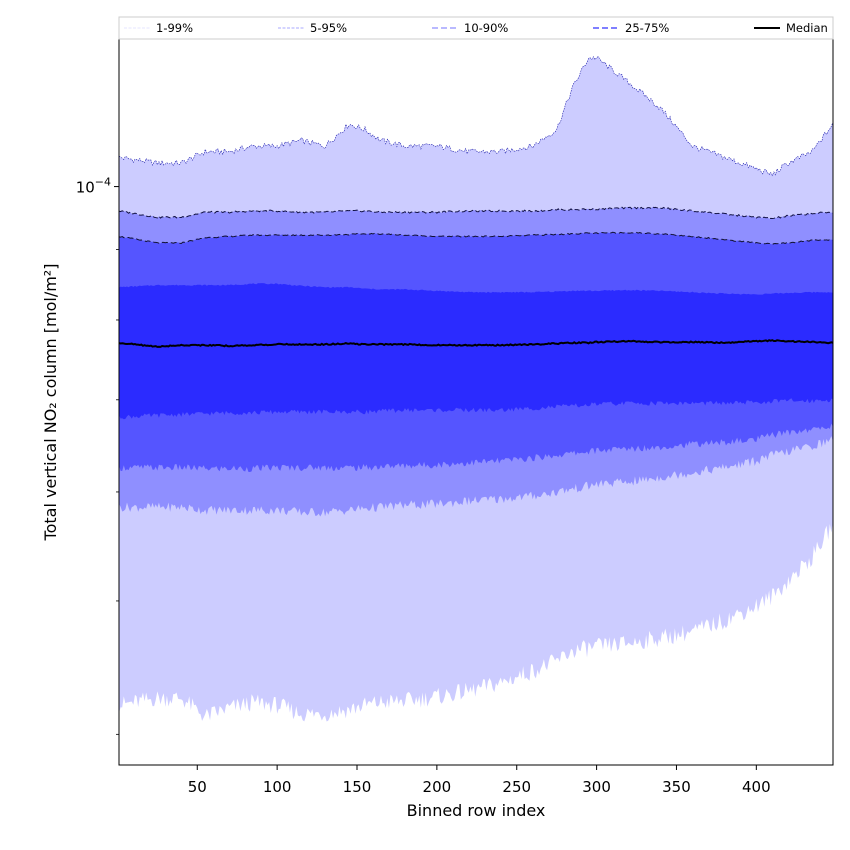  I want to click on y-axis-title: Total vertical NO₂ column [mol/m²], so click(50, 403).